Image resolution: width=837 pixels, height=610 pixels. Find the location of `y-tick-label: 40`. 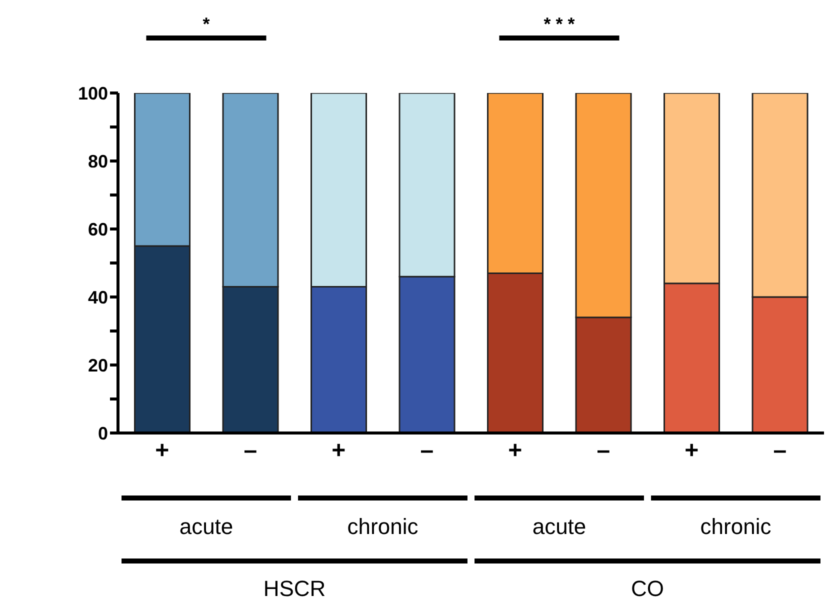

y-tick-label: 40 is located at coordinates (98, 297).